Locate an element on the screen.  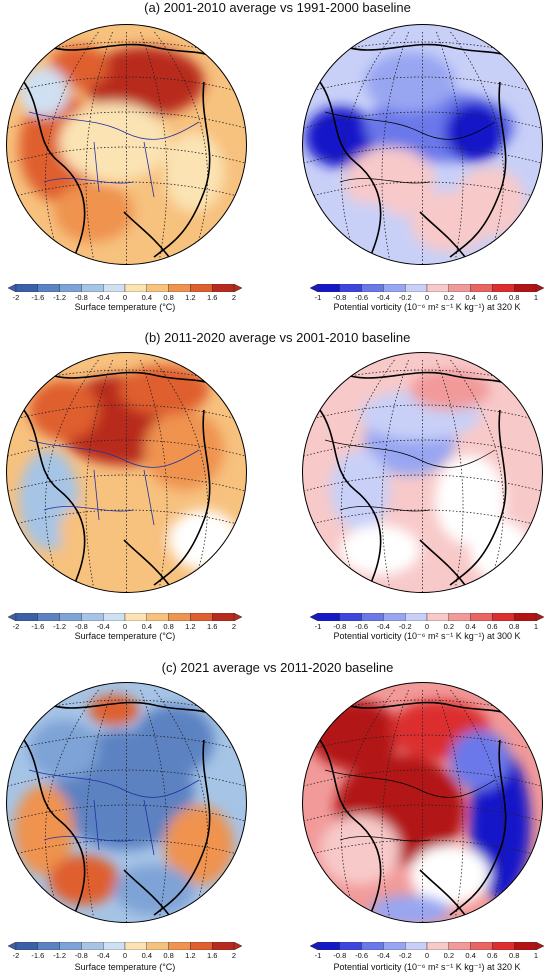
colorbar-tick-label: -1.2 is located at coordinates (60, 297).